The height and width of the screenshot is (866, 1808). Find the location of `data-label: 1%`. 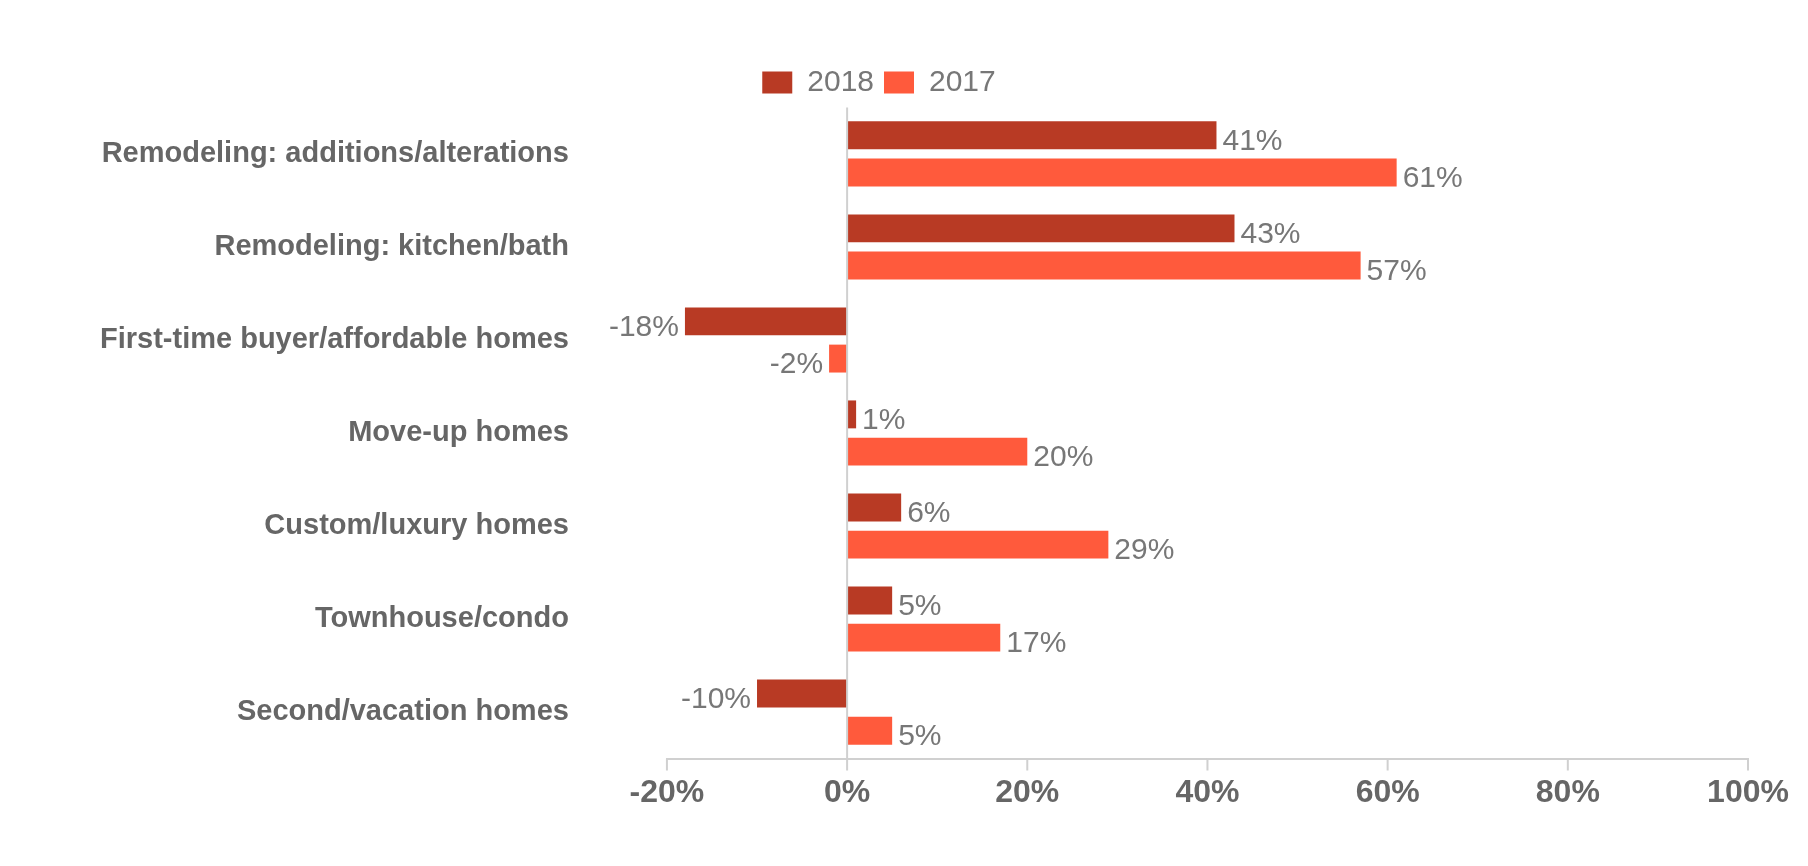

data-label: 1% is located at coordinates (884, 418).